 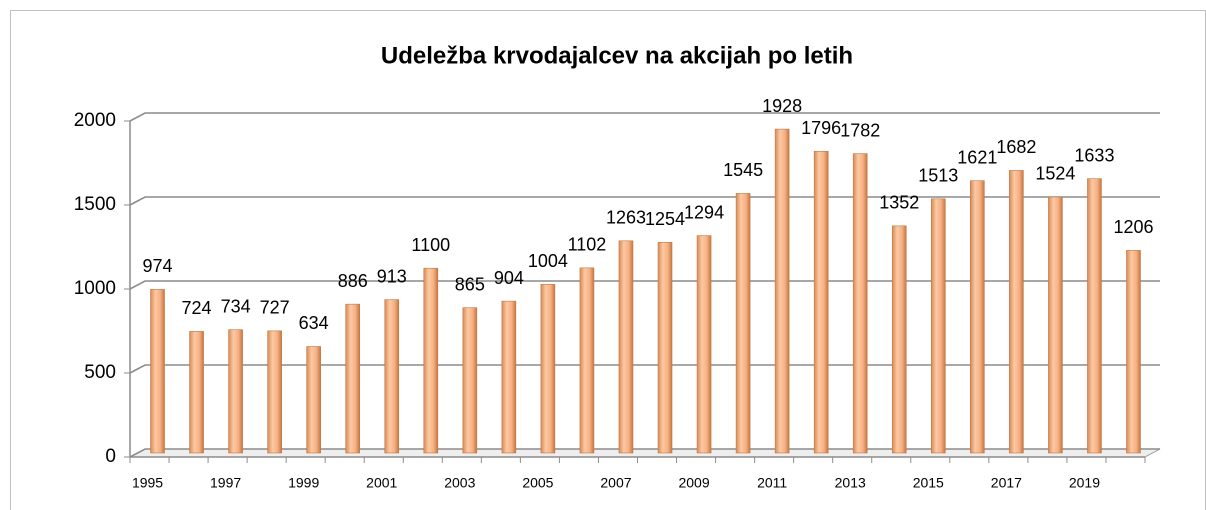 I want to click on grid-line, so click(x=644, y=117).